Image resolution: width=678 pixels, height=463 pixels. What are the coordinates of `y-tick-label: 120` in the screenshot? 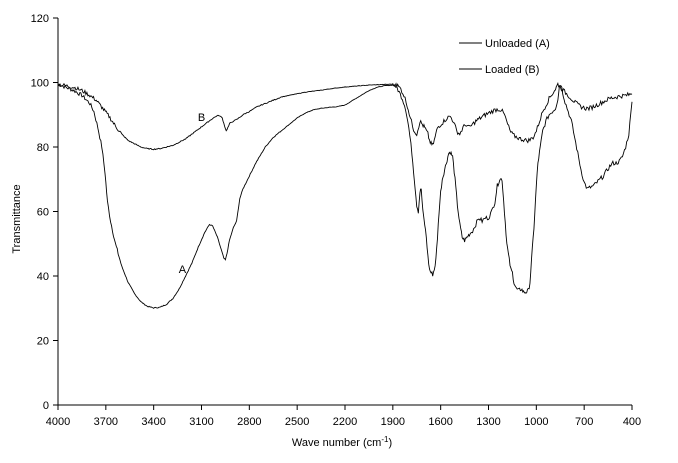 It's located at (40, 19).